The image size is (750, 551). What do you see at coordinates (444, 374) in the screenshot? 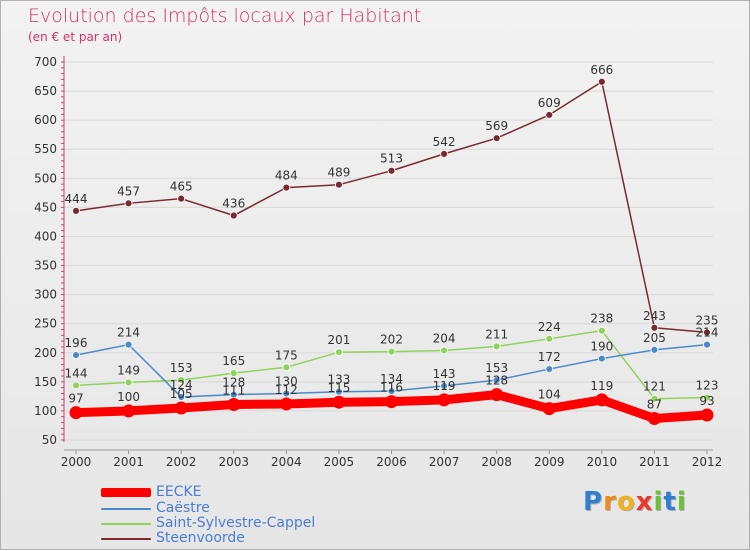
I see `data-label-ca-stre: 143` at bounding box center [444, 374].